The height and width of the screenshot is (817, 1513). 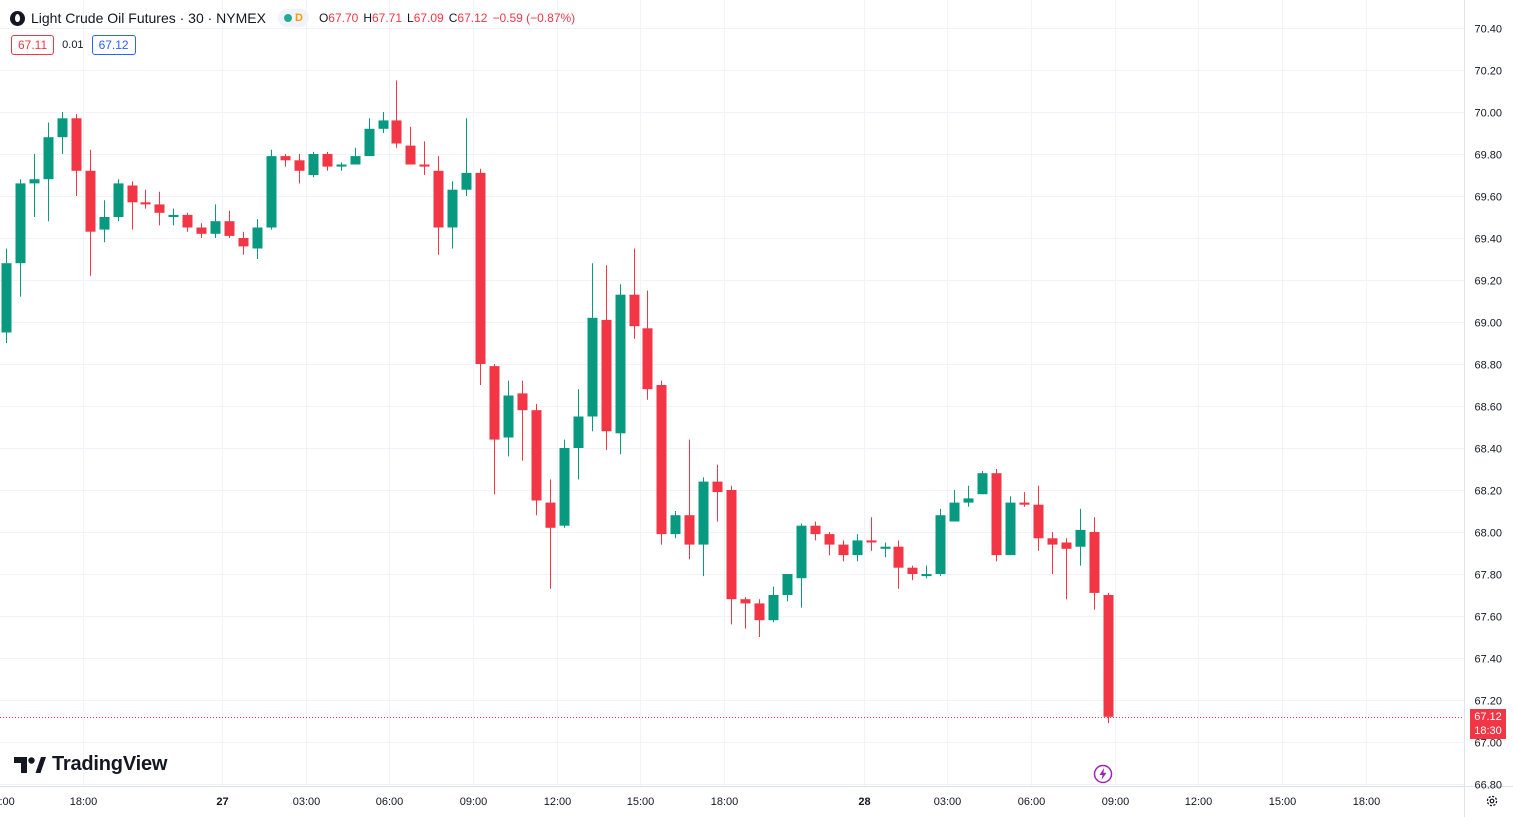 What do you see at coordinates (425, 18) in the screenshot?
I see `ohlc-low: L67.09` at bounding box center [425, 18].